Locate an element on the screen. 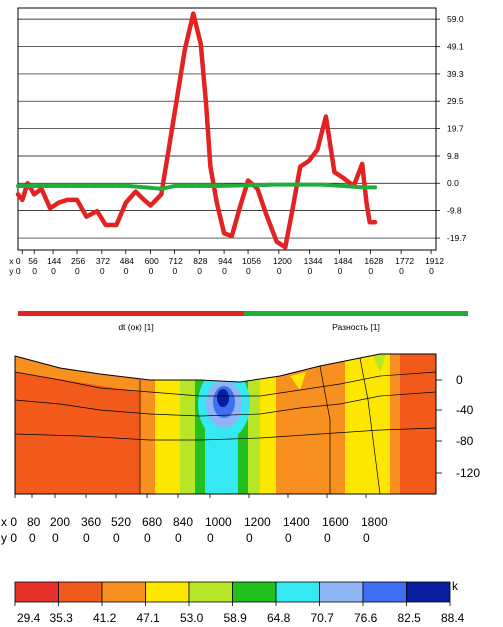  colorbar-label: 76.6 is located at coordinates (366, 618).